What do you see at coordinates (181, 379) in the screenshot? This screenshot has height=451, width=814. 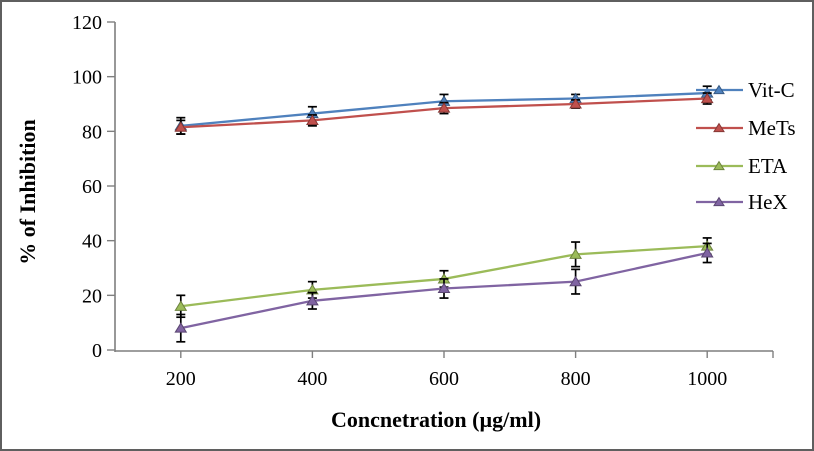 I see `x-tick-label: 200` at bounding box center [181, 379].